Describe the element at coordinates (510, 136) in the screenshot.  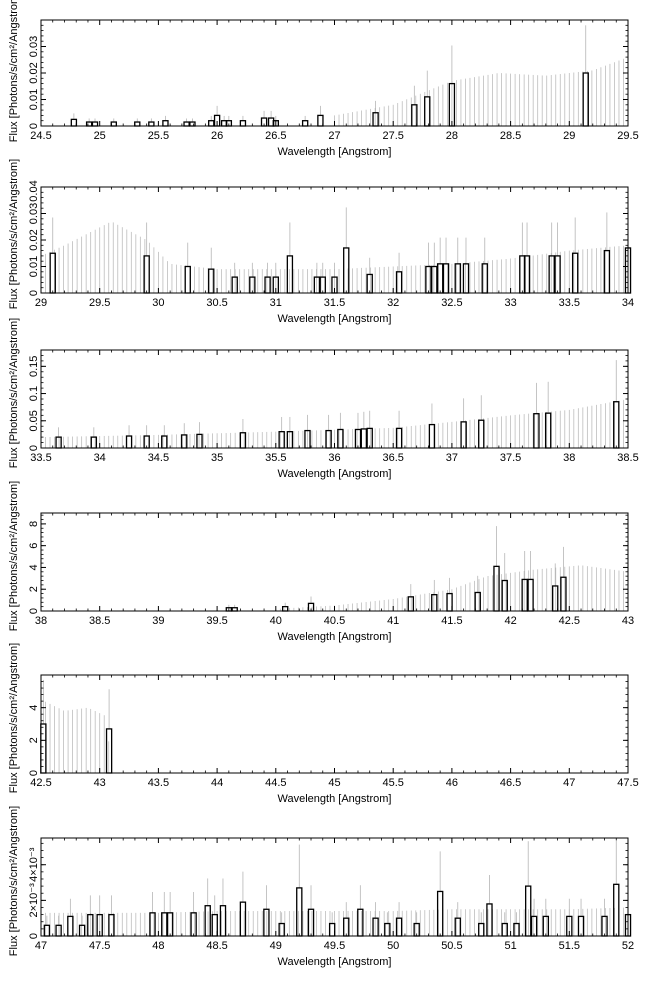
I see `x-tick-label: 28.5` at that location.